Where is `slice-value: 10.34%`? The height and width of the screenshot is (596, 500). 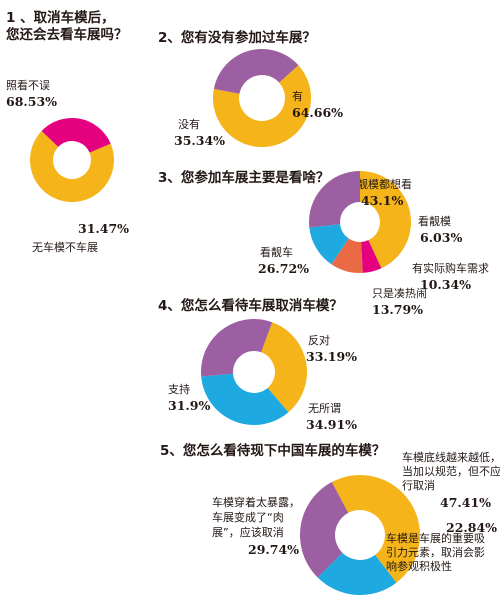
slice-value: 10.34% is located at coordinates (445, 284).